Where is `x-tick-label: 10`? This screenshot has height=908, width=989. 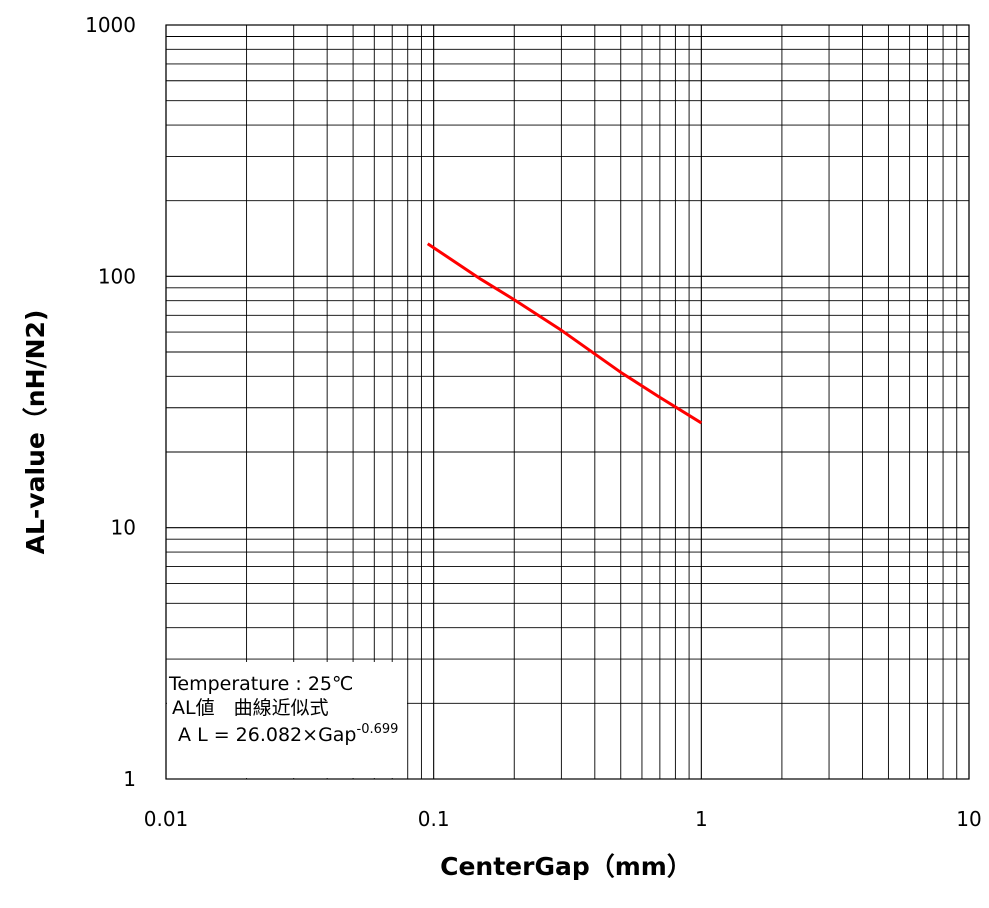
x-tick-label: 10 is located at coordinates (968, 819).